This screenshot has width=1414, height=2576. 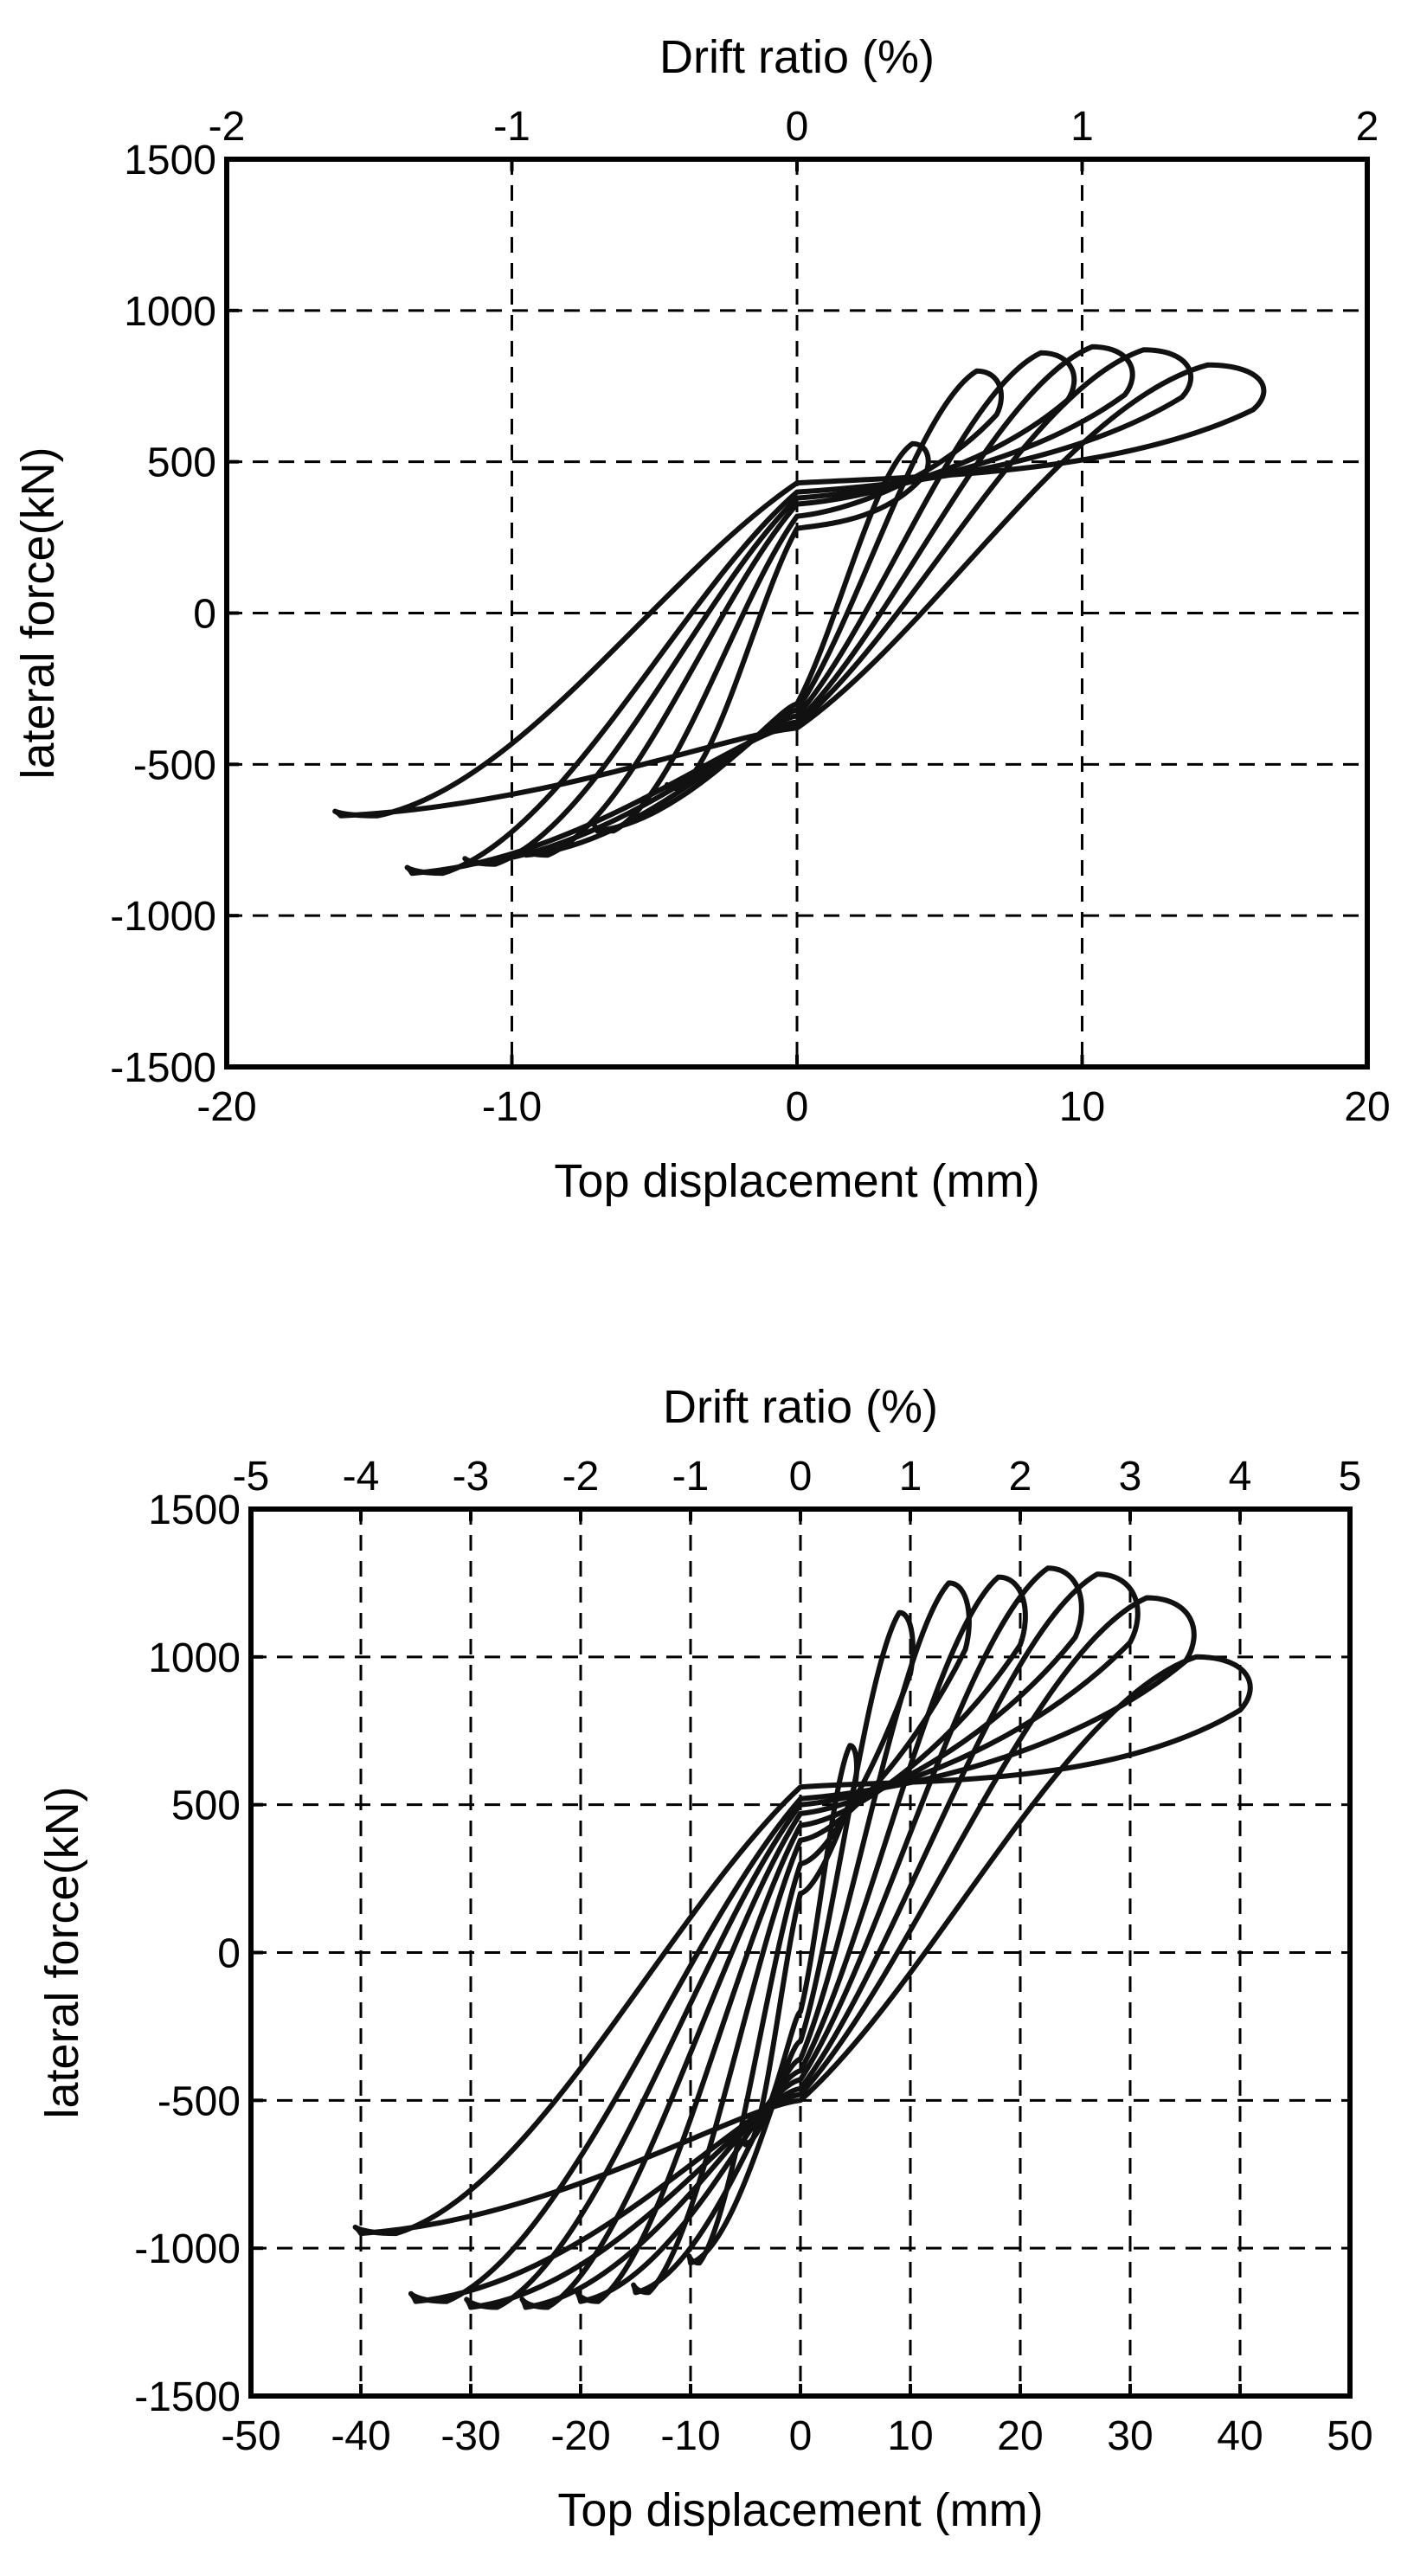 I want to click on x2-tick-label: 4, so click(x=1240, y=1477).